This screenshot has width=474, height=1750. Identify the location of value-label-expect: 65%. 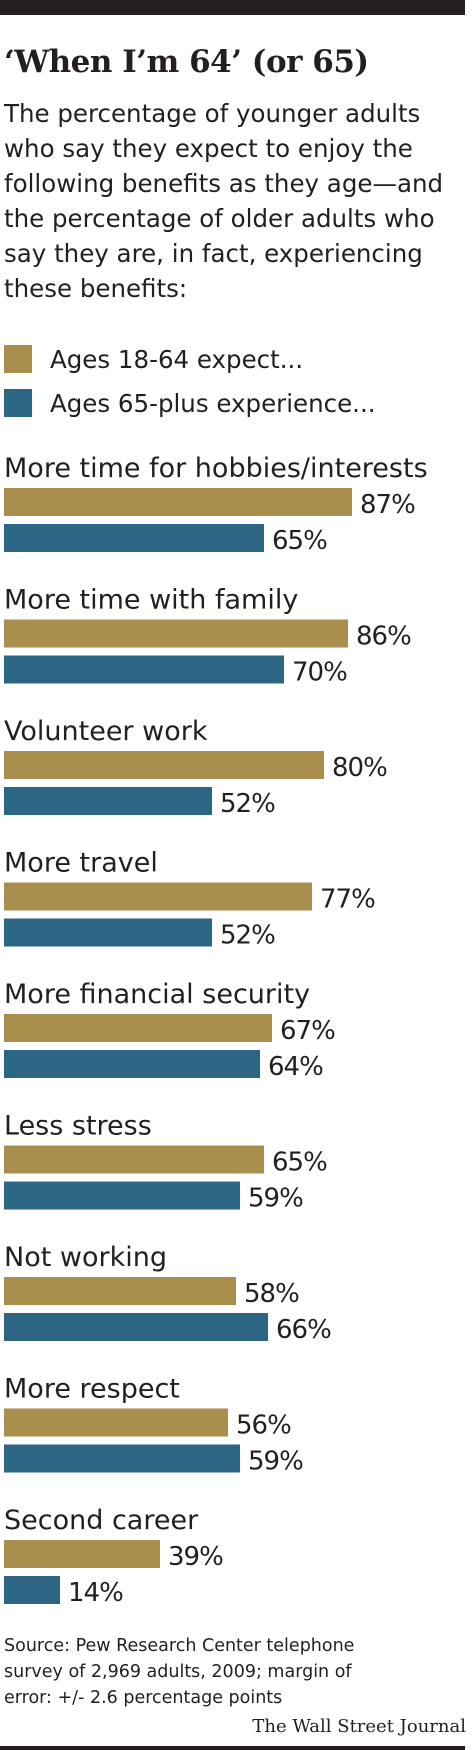
(299, 1163).